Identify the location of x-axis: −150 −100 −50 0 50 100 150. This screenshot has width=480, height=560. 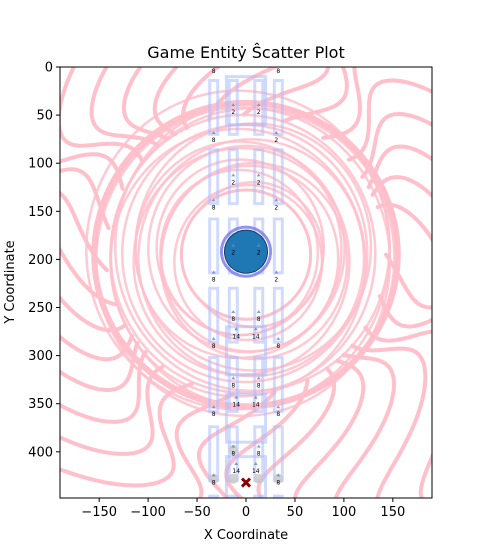
(243, 509).